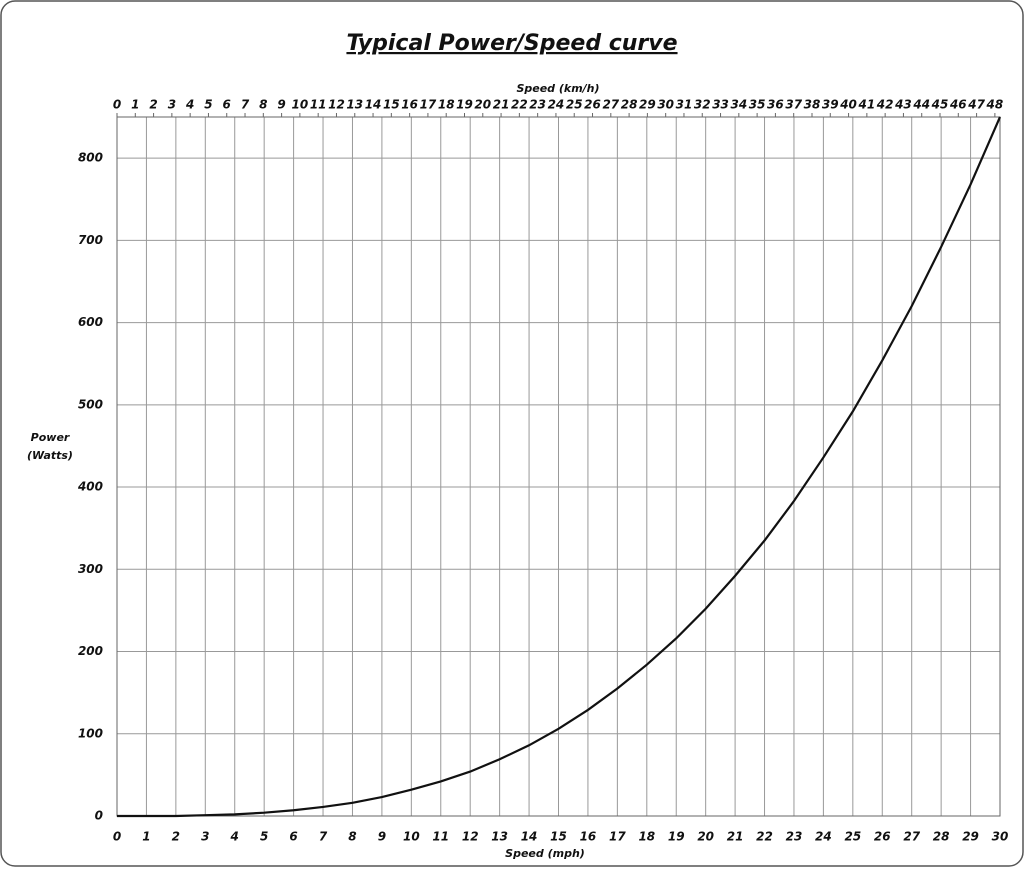 Image resolution: width=1024 pixels, height=871 pixels. Describe the element at coordinates (1000, 837) in the screenshot. I see `x-tick-label: 30` at that location.